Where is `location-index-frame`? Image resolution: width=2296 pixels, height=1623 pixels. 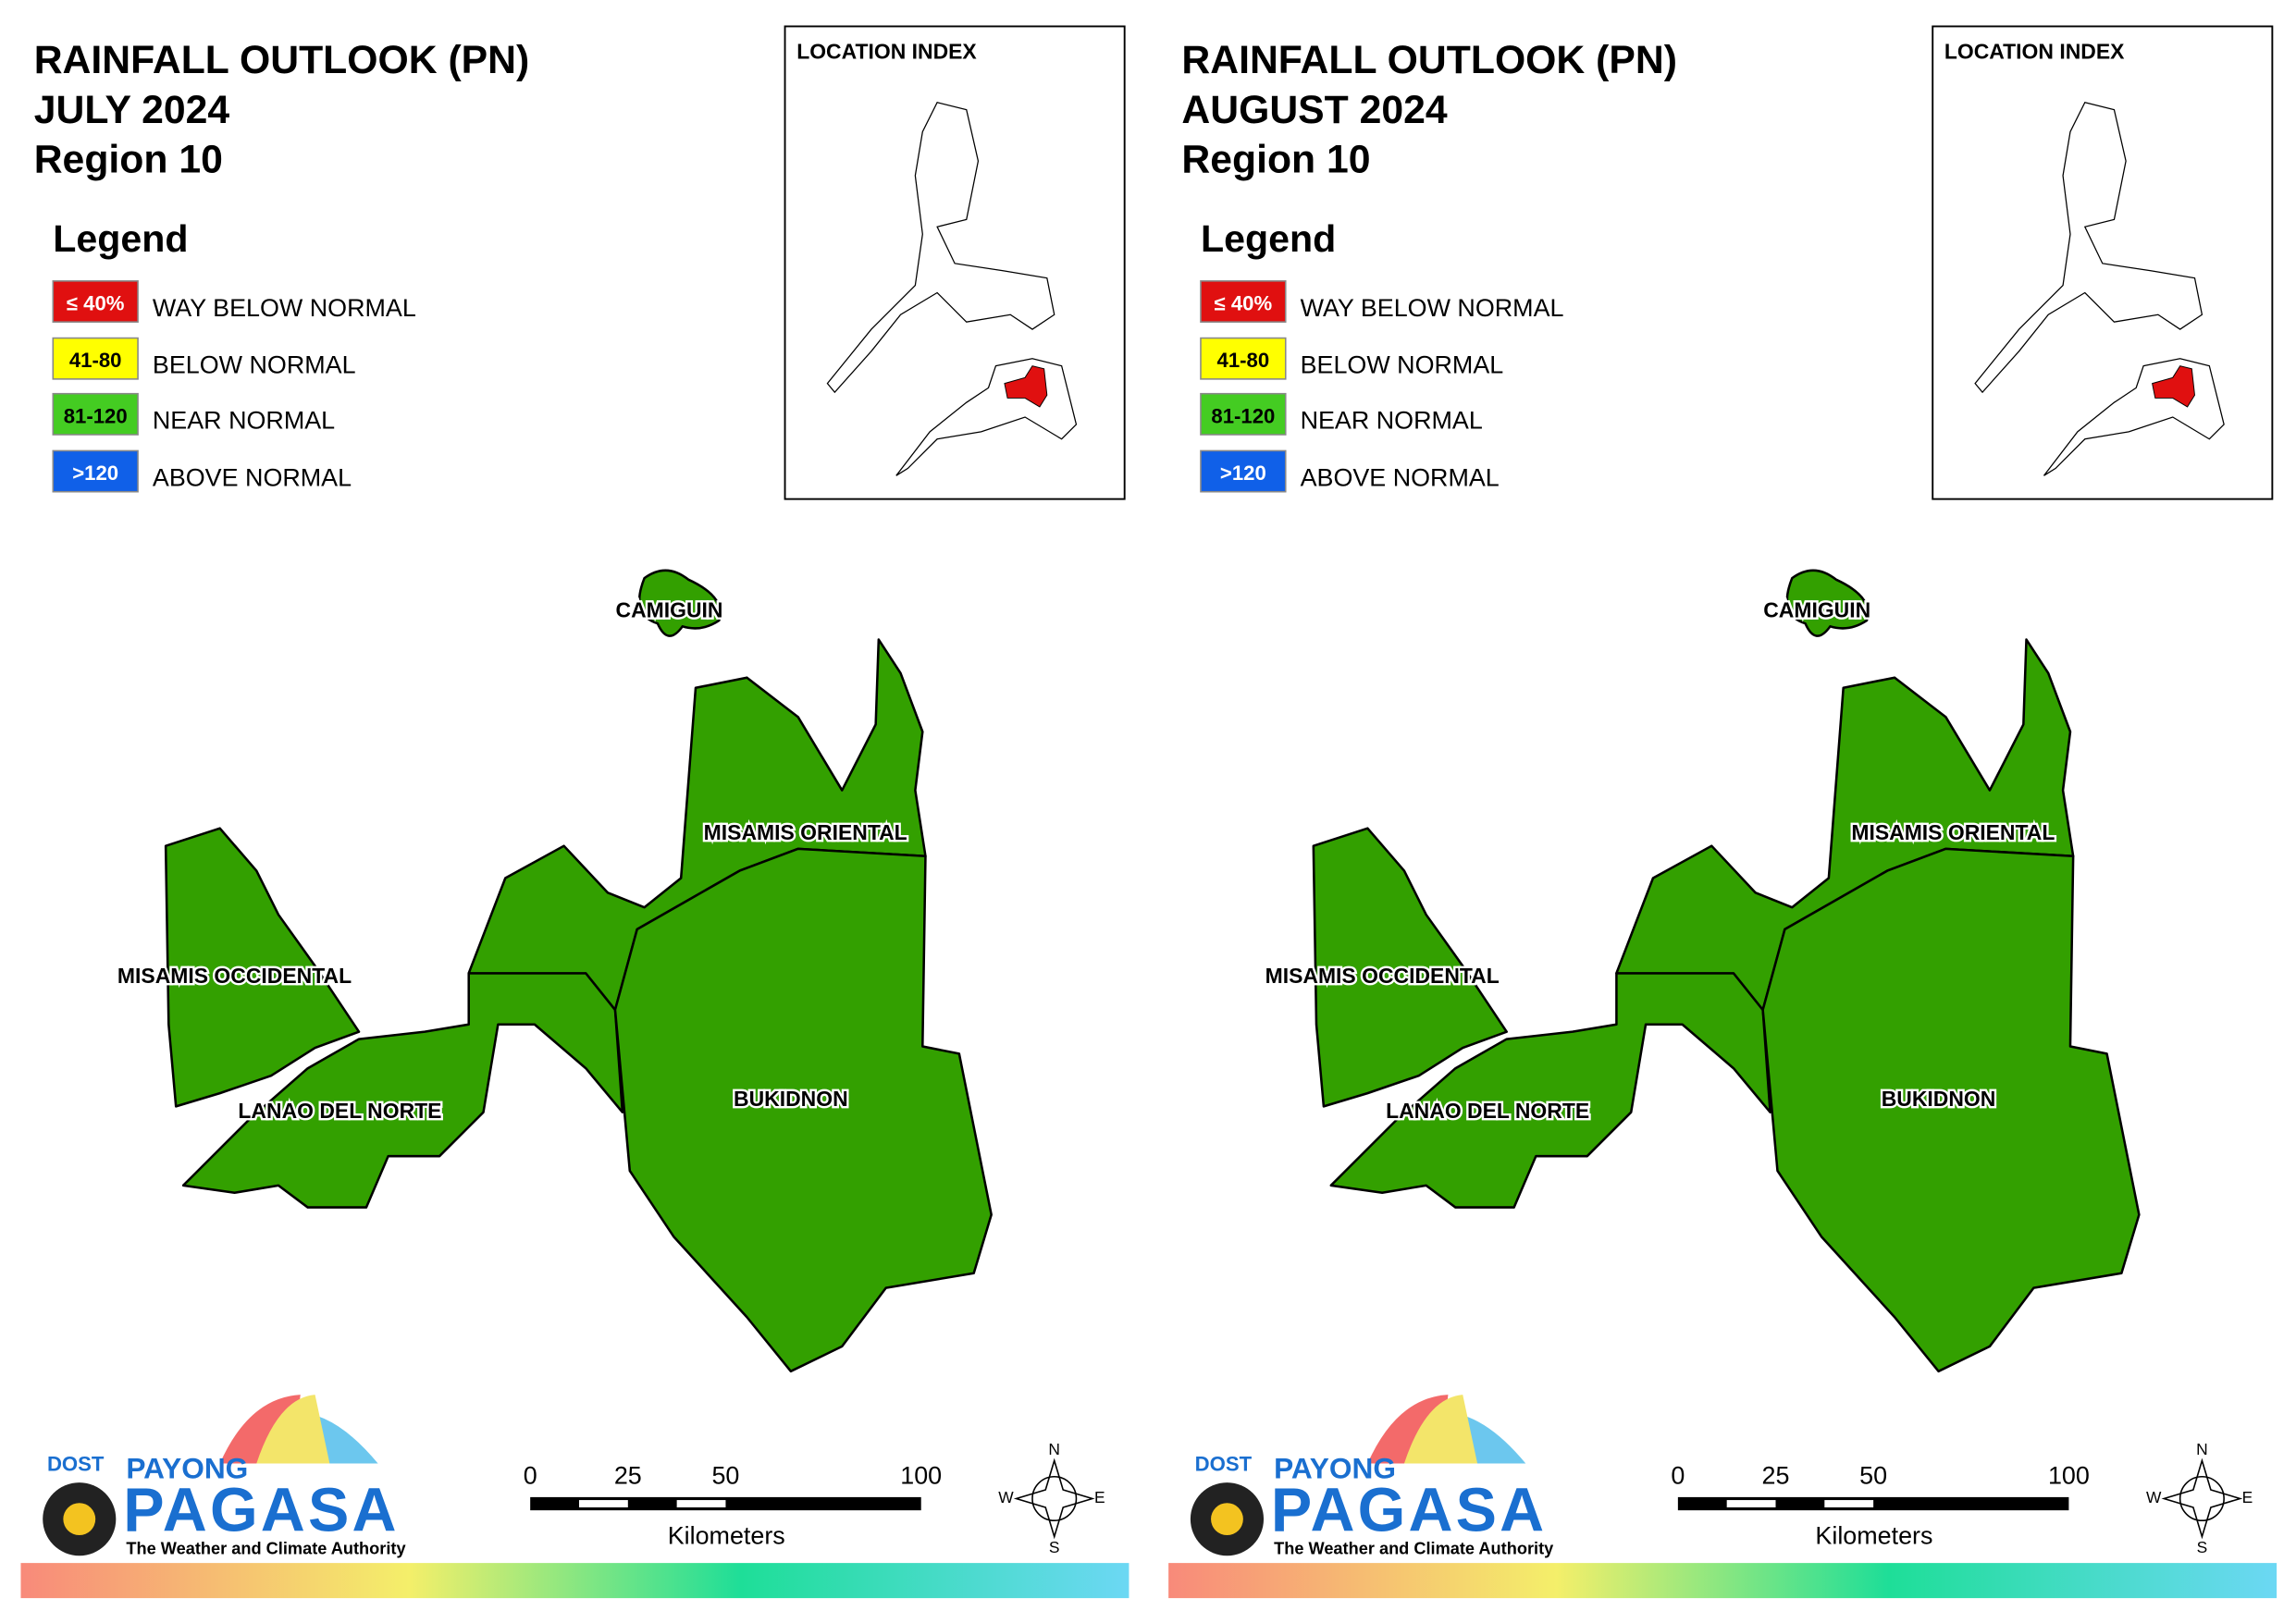 location-index-frame is located at coordinates (2103, 262).